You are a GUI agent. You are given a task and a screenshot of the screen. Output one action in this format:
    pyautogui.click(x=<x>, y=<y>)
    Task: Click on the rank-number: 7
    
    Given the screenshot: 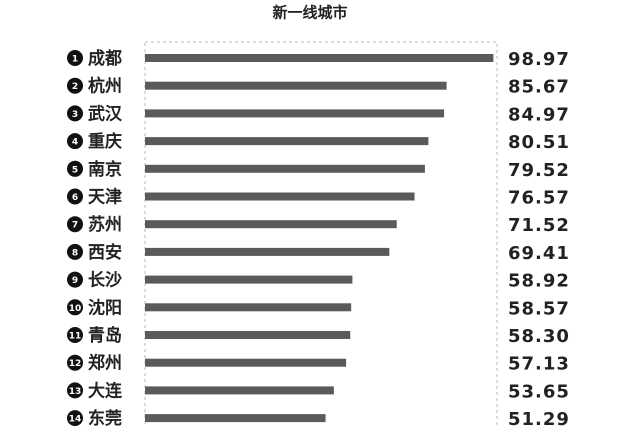 What is the action you would take?
    pyautogui.click(x=75, y=226)
    